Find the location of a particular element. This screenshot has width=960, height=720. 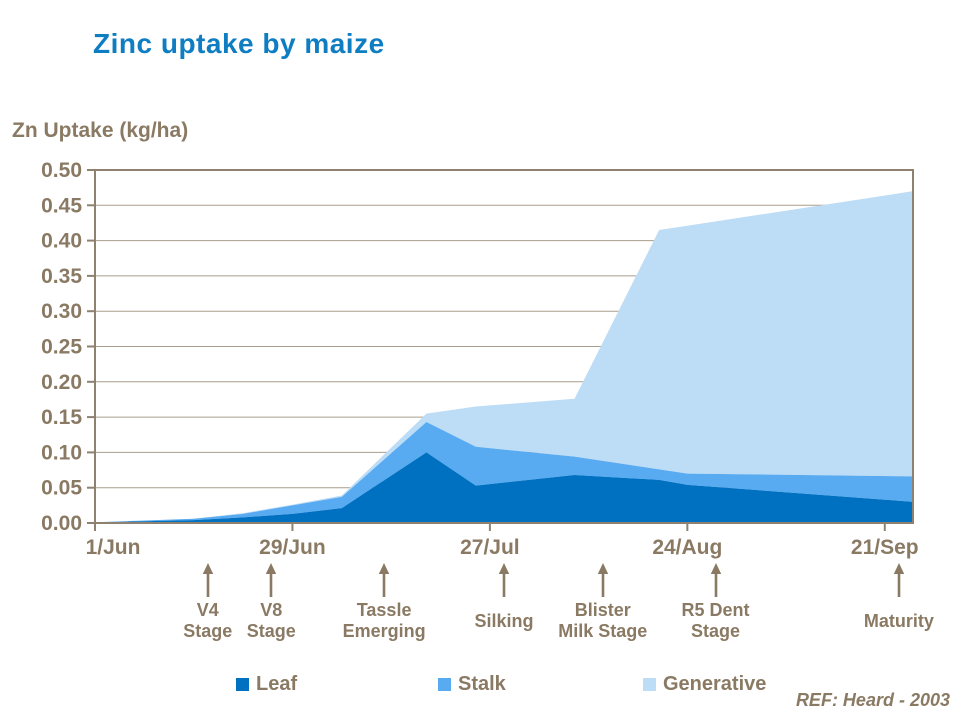

y-tick-label: 0.30 is located at coordinates (61, 311).